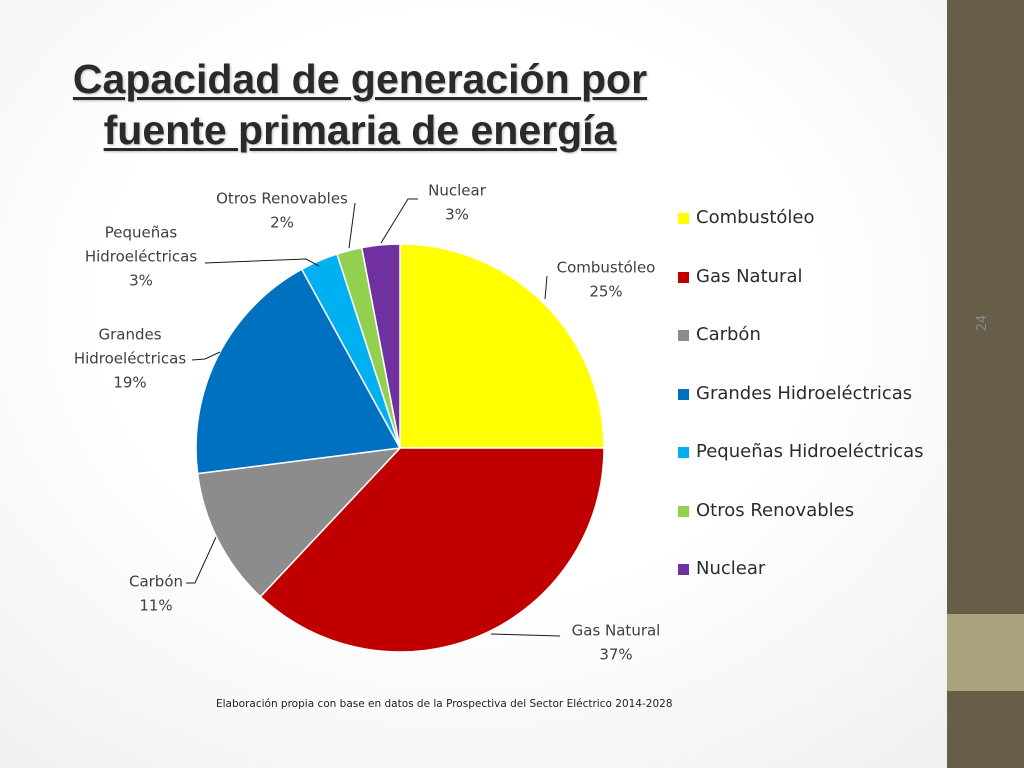 The width and height of the screenshot is (1024, 768). I want to click on slice-label-text: Pequeñas, so click(141, 233).